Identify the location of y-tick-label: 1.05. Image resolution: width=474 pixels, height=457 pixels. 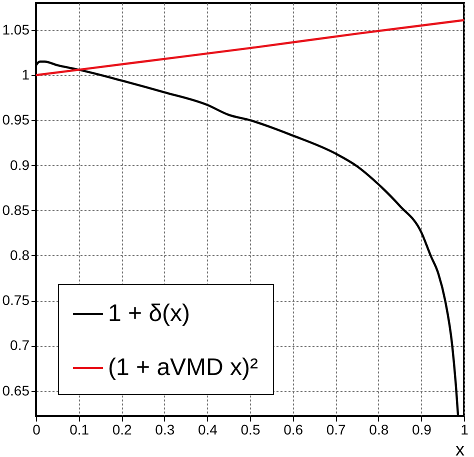
(16, 30).